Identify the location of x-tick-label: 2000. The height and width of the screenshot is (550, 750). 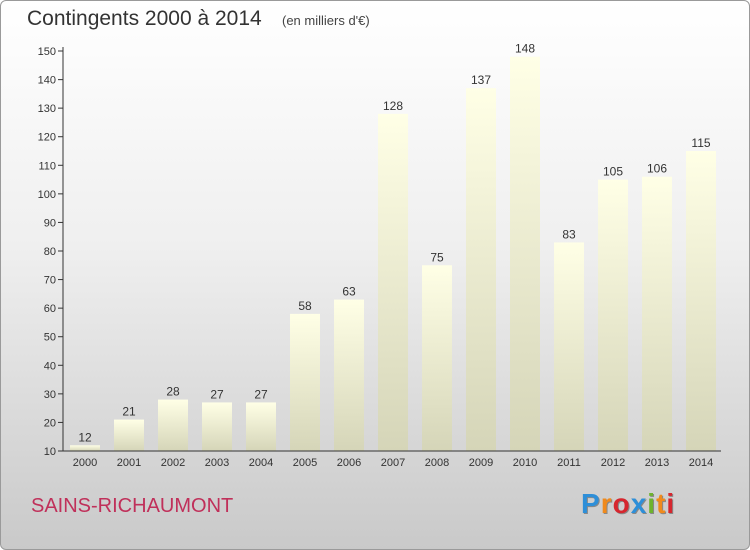
(85, 463).